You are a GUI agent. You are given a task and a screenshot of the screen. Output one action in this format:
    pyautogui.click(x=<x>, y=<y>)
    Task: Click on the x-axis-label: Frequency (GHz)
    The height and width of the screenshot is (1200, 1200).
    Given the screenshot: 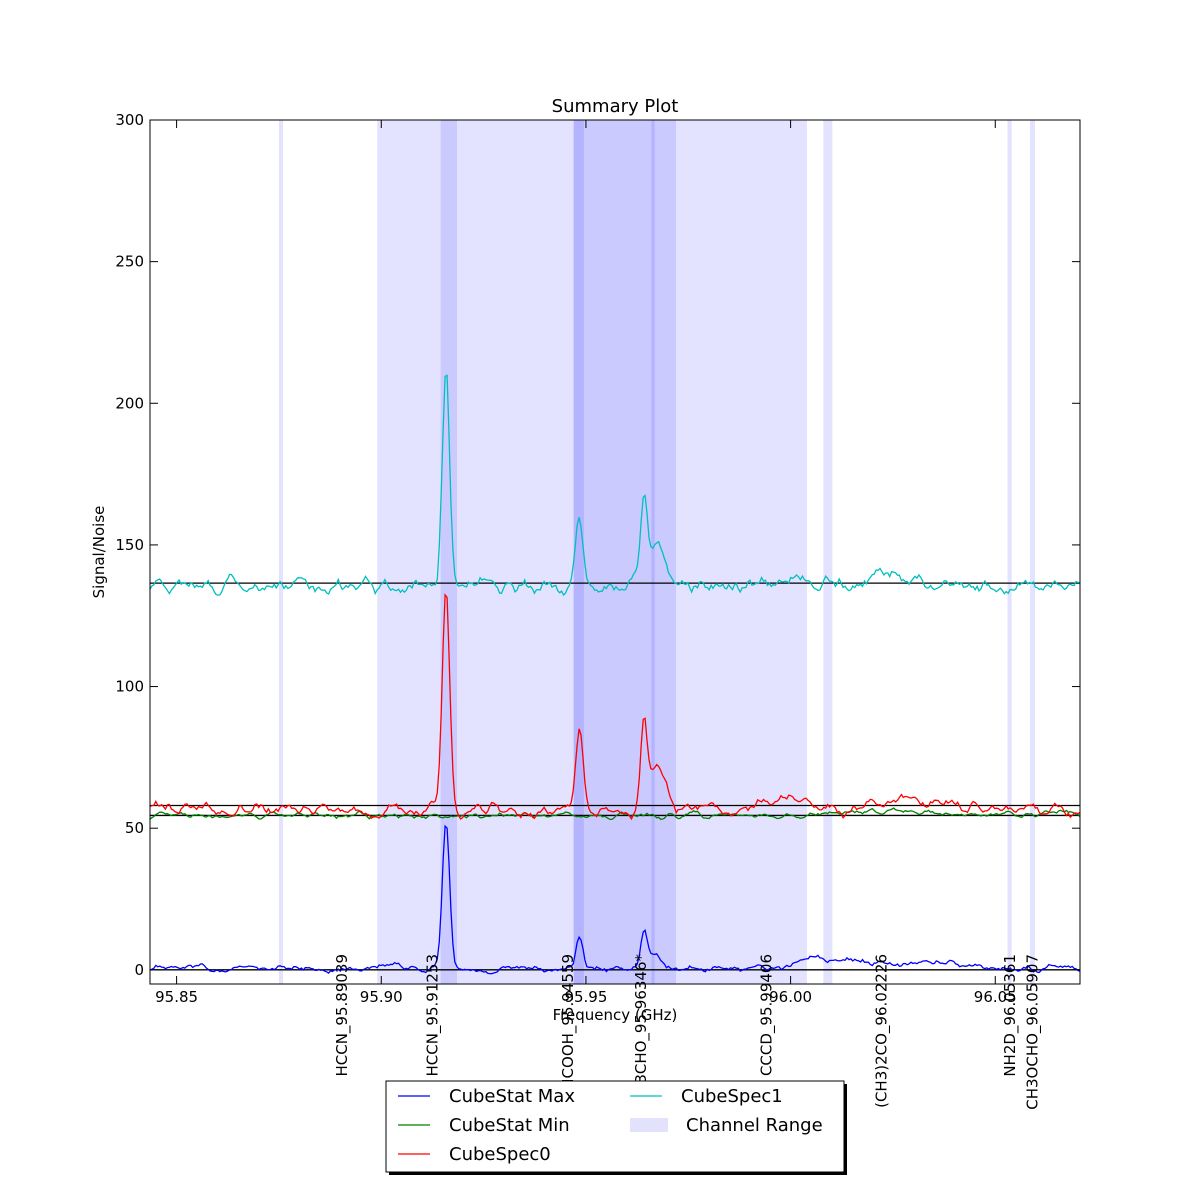 What is the action you would take?
    pyautogui.click(x=615, y=1015)
    